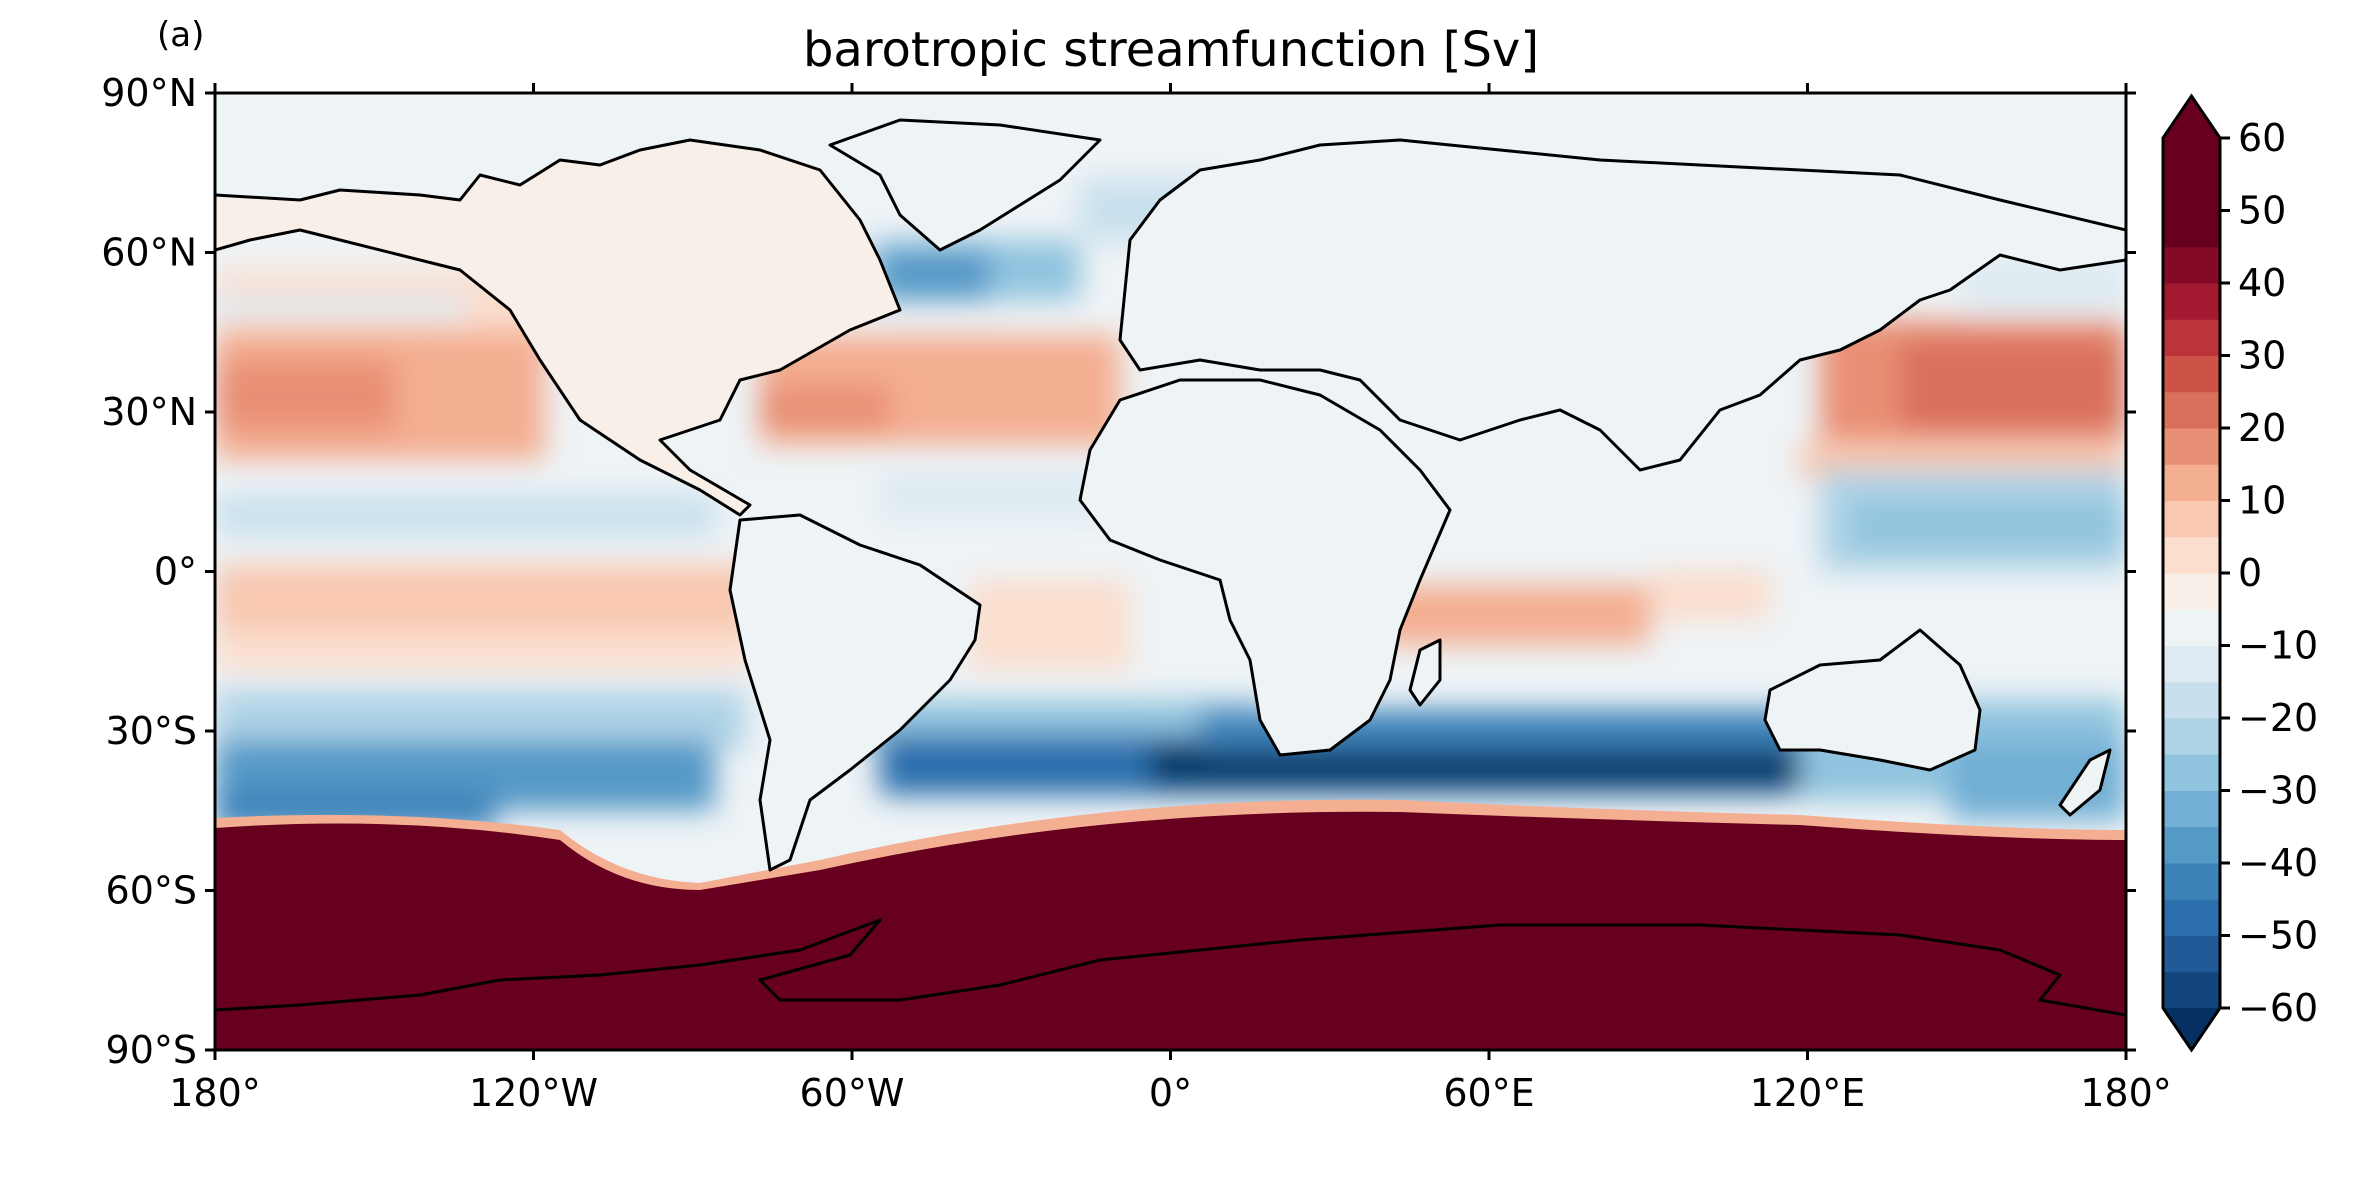 This screenshot has width=2362, height=1181. I want to click on lon-tick-label: 60°W, so click(852, 1093).